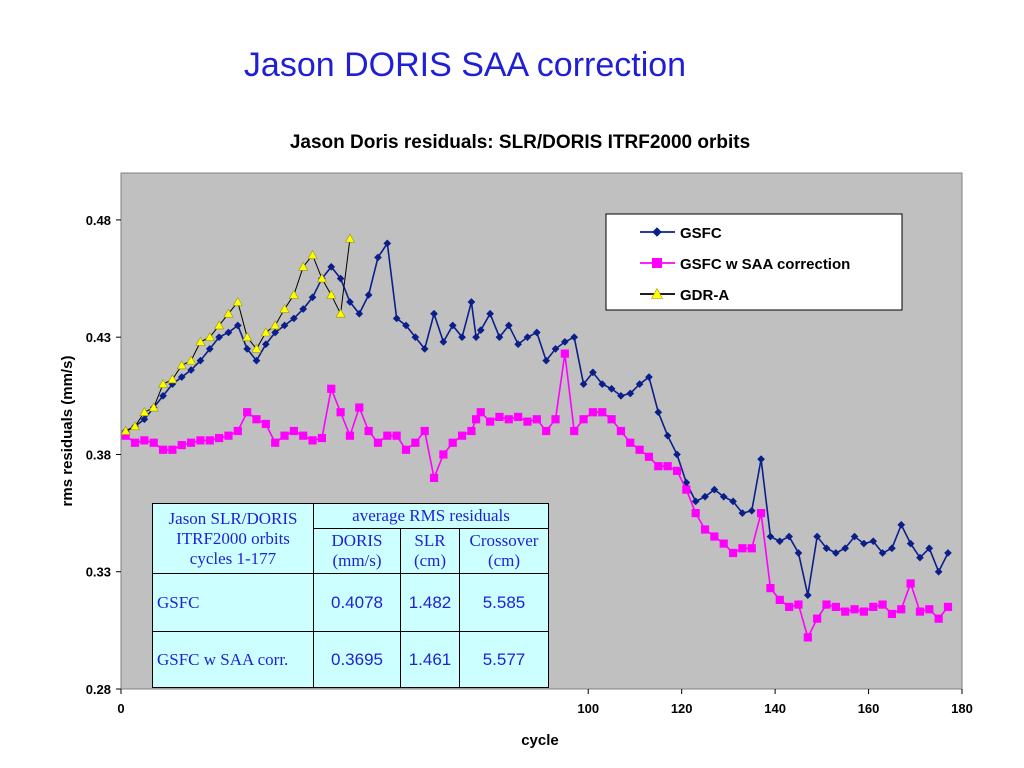  What do you see at coordinates (350, 602) in the screenshot?
I see `table-row: GSFC 0.4078 1.482 5.585` at bounding box center [350, 602].